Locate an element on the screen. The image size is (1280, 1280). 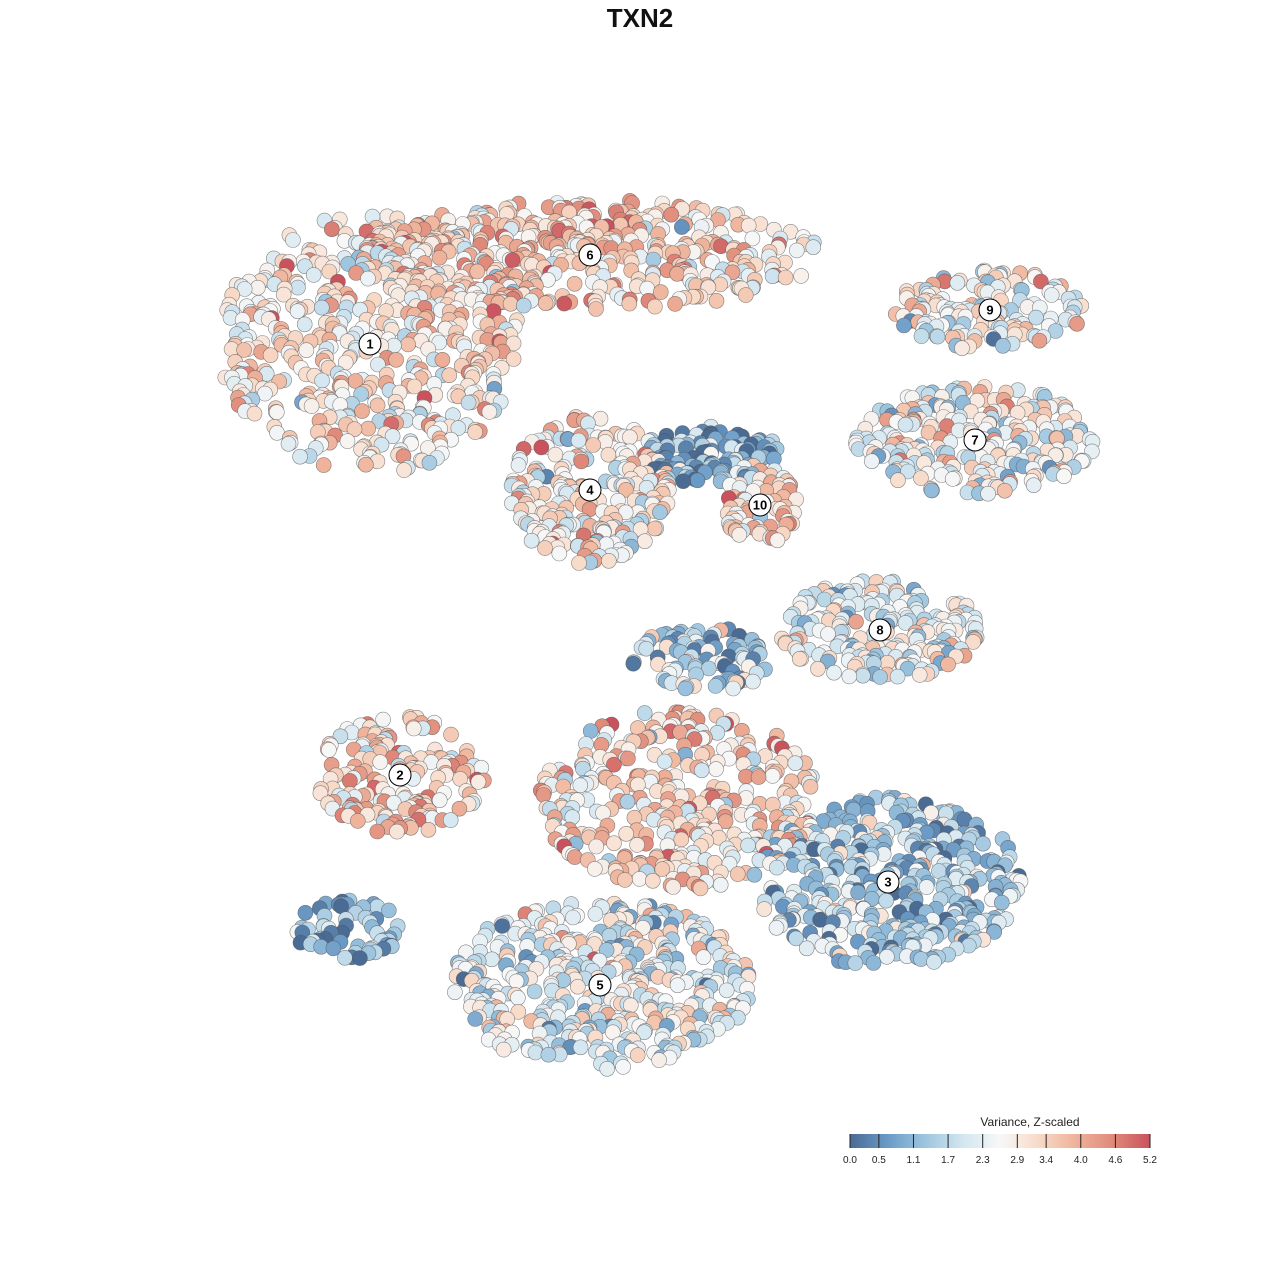
legend-tick-label: 0.0 is located at coordinates (850, 1160).